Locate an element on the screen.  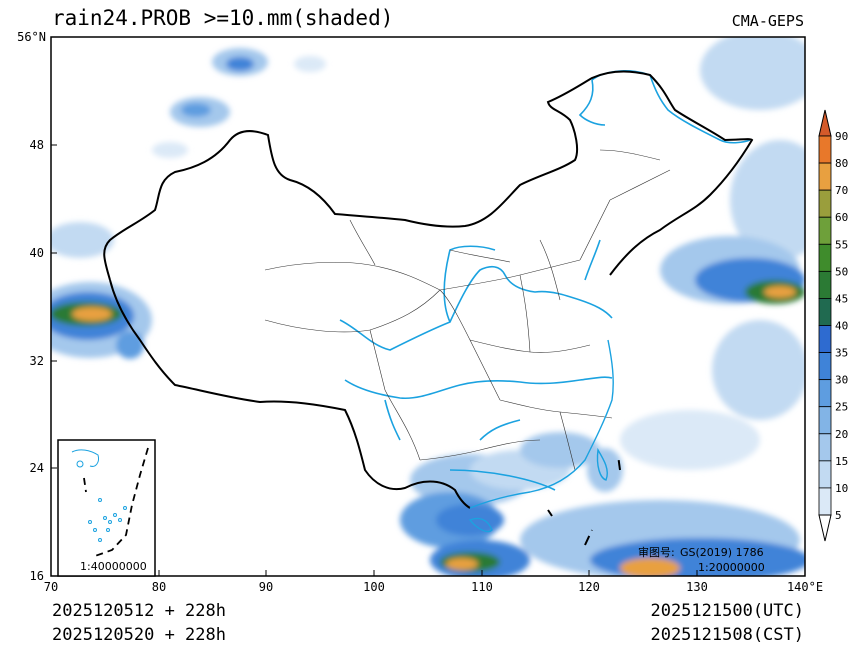
colorbar-label: 90 is located at coordinates (841, 136).